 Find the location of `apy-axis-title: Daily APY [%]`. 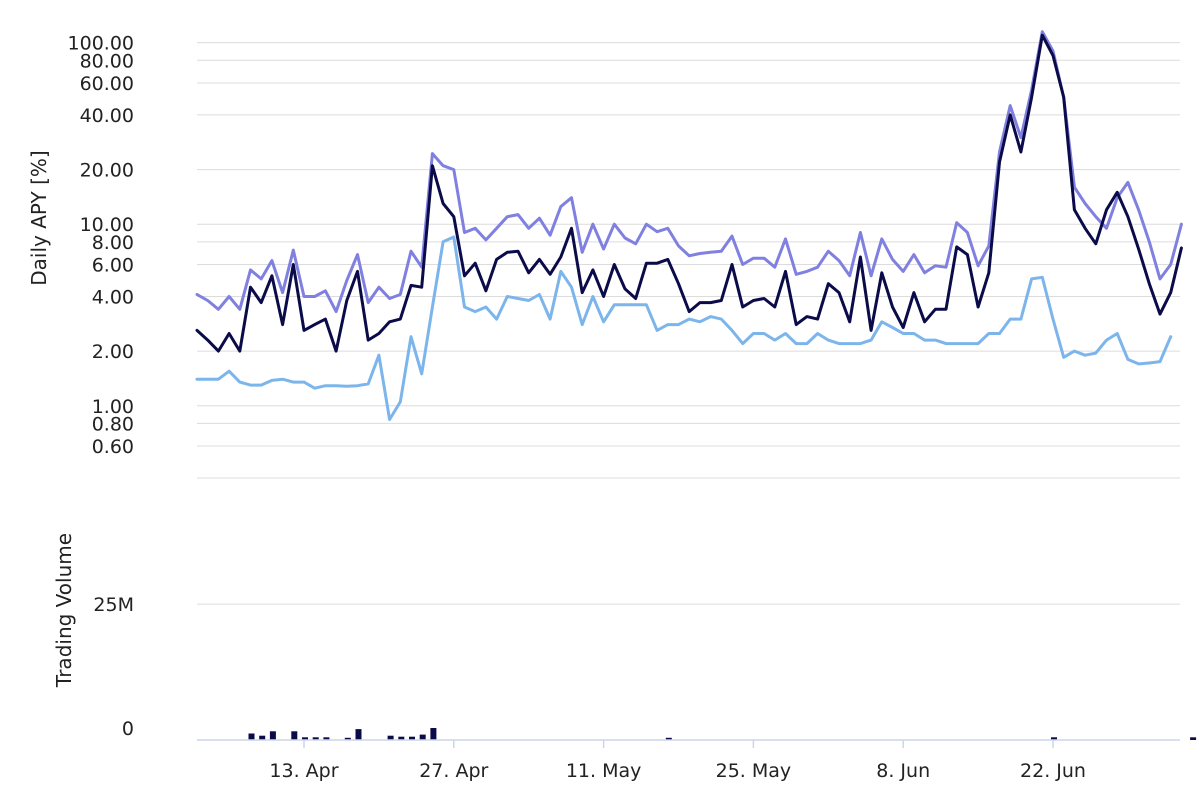

apy-axis-title: Daily APY [%] is located at coordinates (39, 217).